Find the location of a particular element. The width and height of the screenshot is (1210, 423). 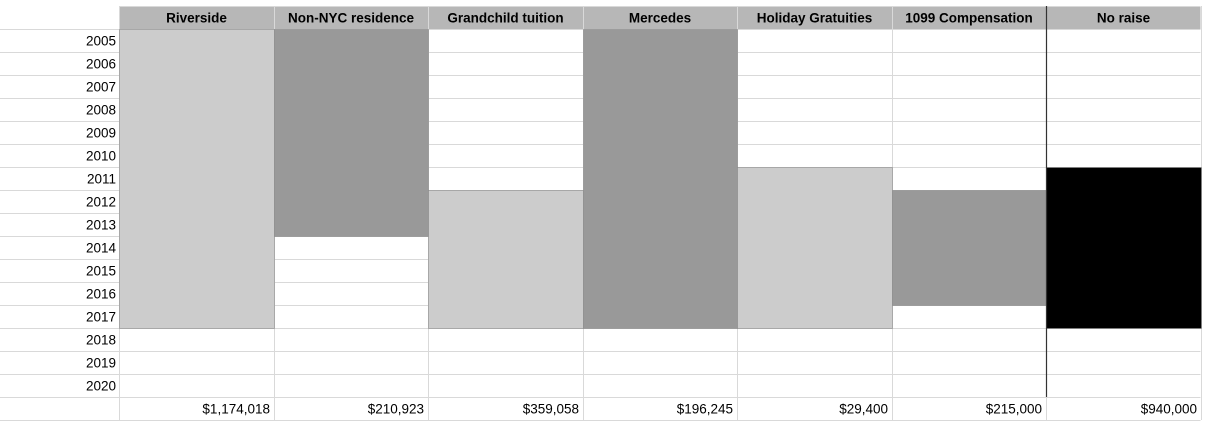

year-label-2011: 2011 is located at coordinates (101, 179).